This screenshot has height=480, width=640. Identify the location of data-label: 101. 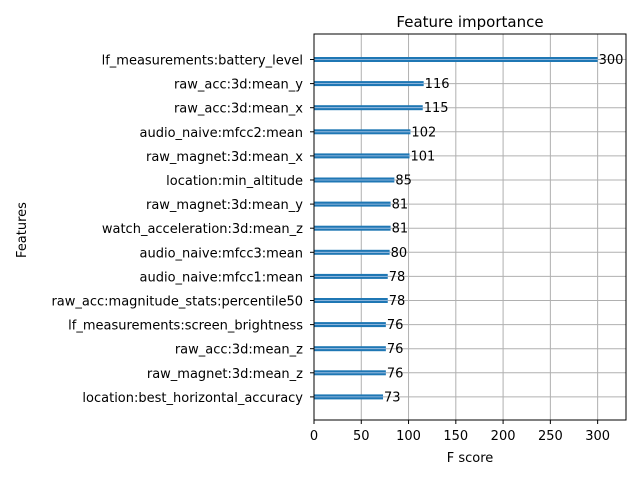
(422, 156).